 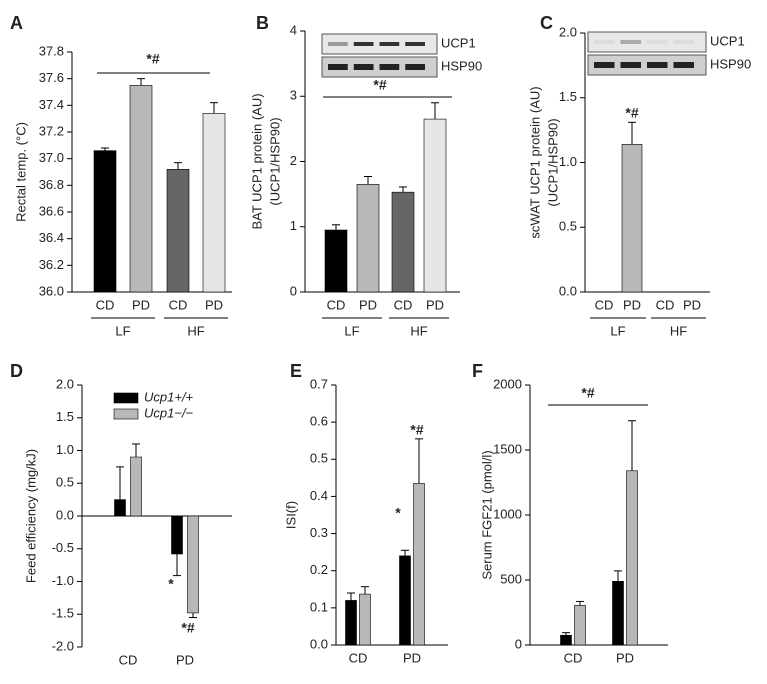 What do you see at coordinates (319, 421) in the screenshot?
I see `y-tick-label: 0.6` at bounding box center [319, 421].